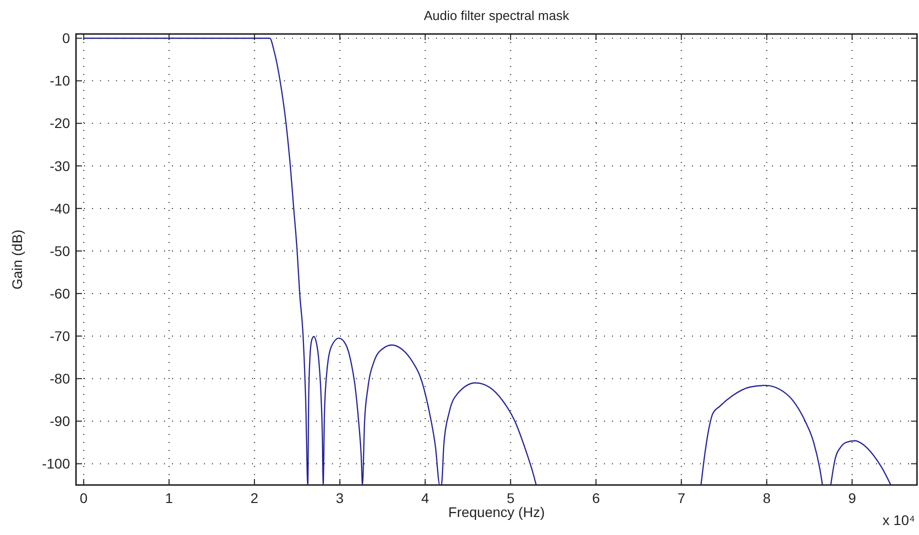 The width and height of the screenshot is (919, 535). Describe the element at coordinates (56, 464) in the screenshot. I see `y-tick-label: -100` at that location.